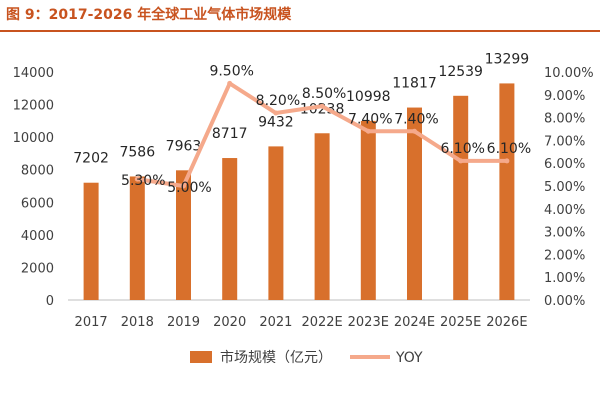  What do you see at coordinates (414, 322) in the screenshot?
I see `x-tick-label: 2024E` at bounding box center [414, 322].